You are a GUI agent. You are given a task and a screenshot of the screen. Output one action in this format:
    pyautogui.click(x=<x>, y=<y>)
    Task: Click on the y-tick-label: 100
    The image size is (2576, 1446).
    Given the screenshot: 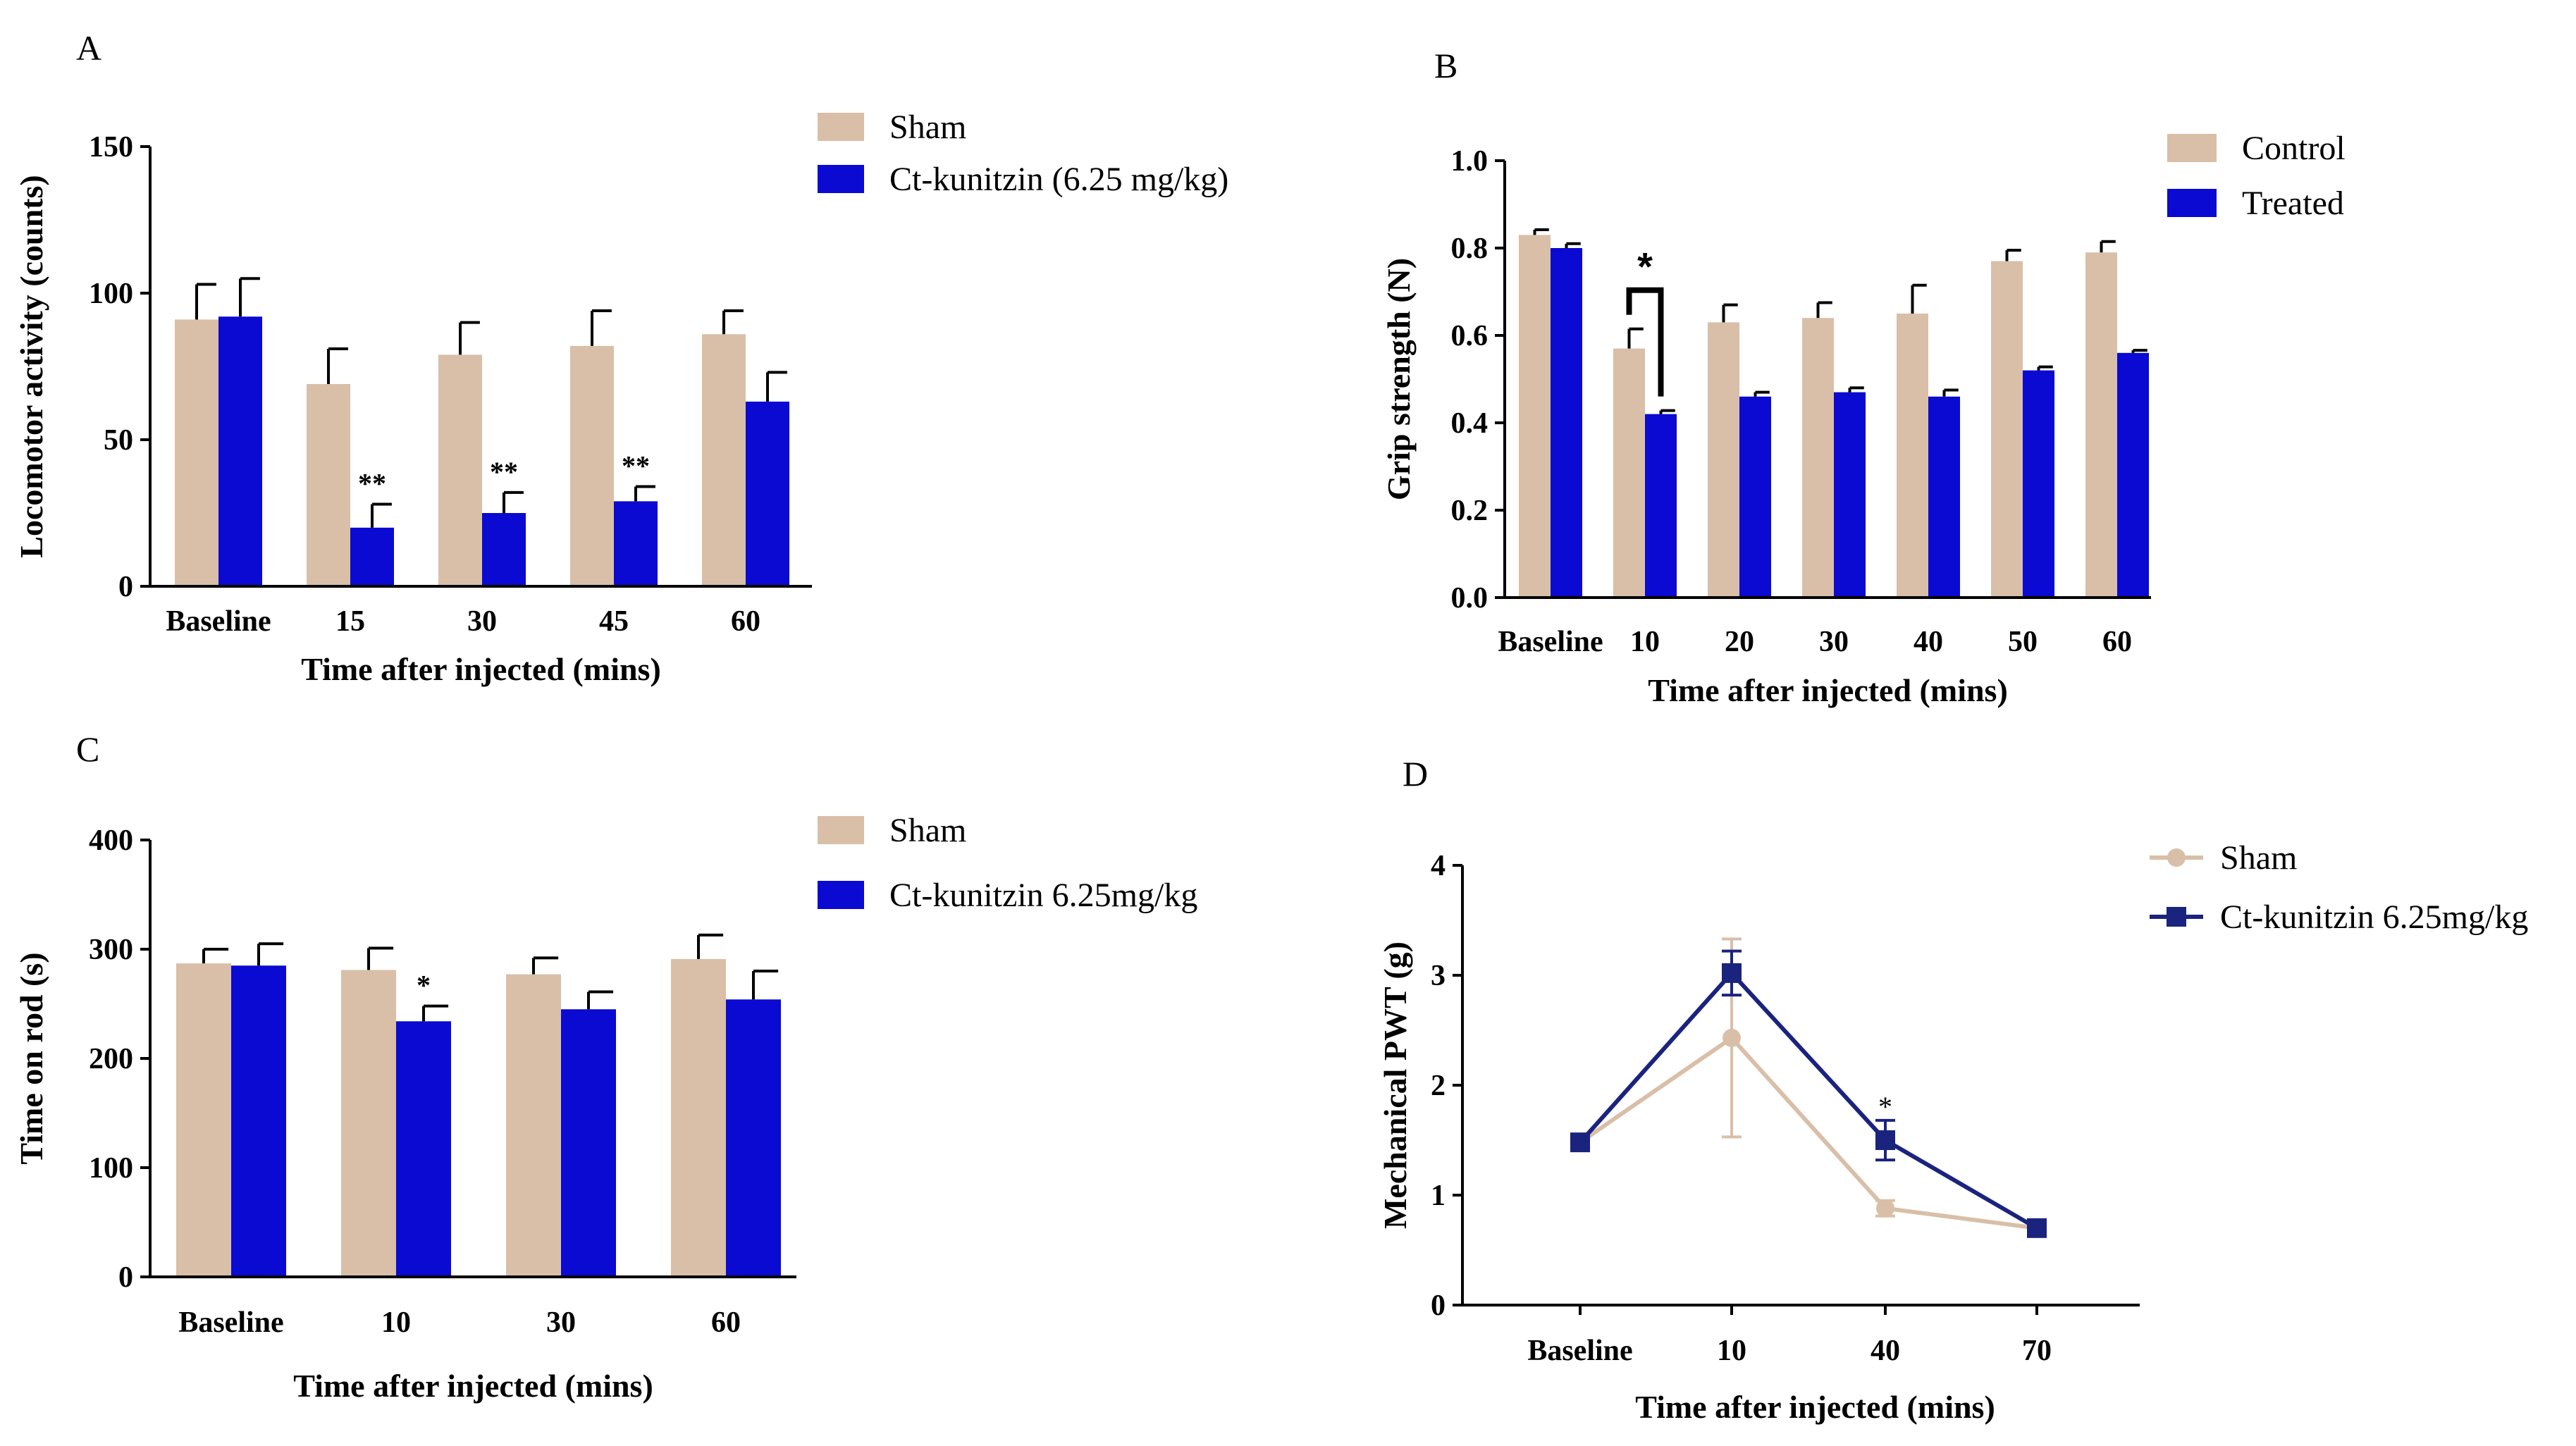 What is the action you would take?
    pyautogui.click(x=111, y=1168)
    